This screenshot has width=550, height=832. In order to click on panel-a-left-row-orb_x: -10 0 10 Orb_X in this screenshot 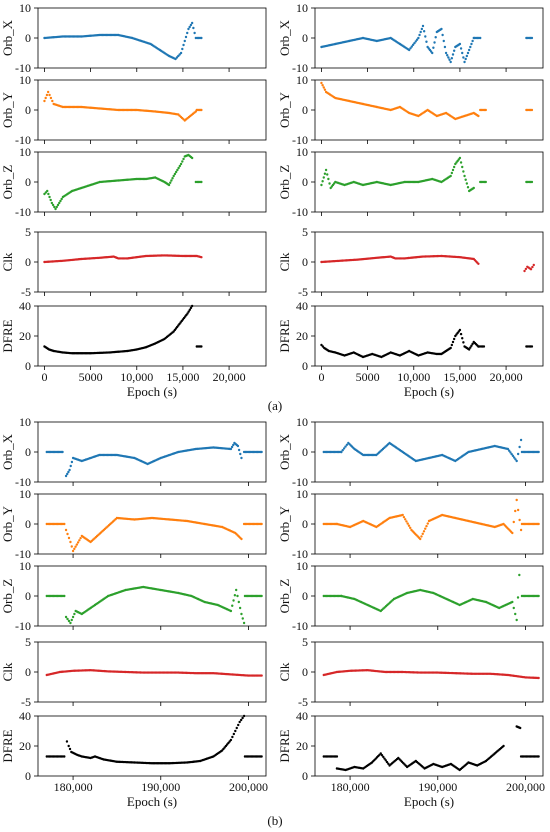, I will do `click(133, 38)`.